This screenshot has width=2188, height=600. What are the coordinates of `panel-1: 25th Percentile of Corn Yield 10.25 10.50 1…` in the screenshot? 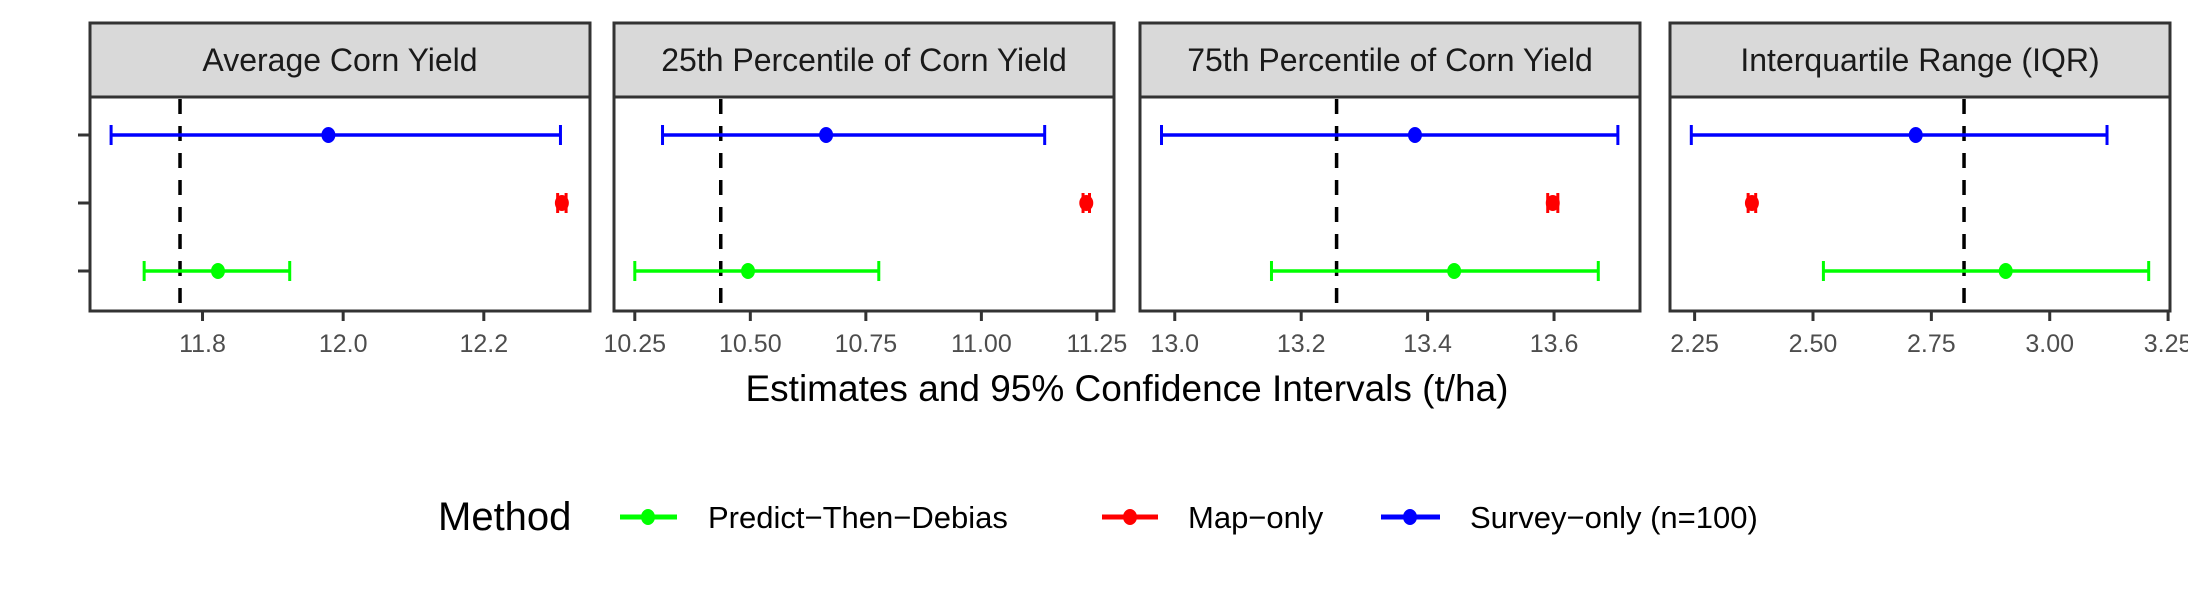 It's located at (866, 189).